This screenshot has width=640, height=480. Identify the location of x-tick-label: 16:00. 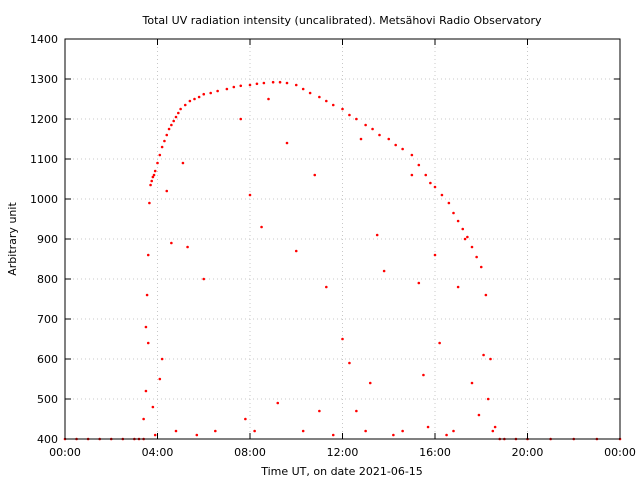
(435, 452).